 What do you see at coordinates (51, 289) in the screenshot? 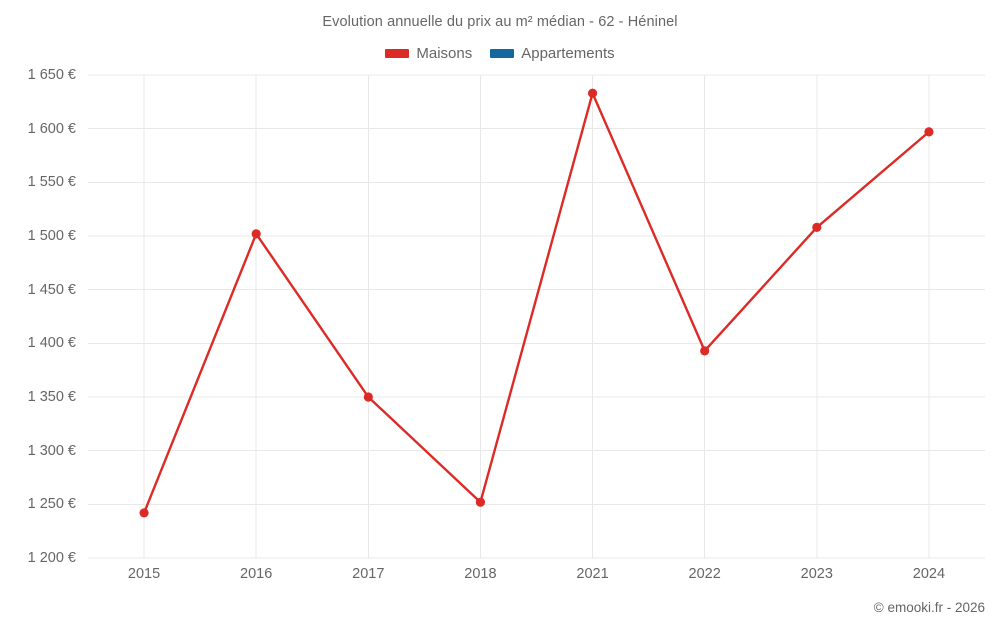
I see `y-axis-tick: 1 450 €` at bounding box center [51, 289].